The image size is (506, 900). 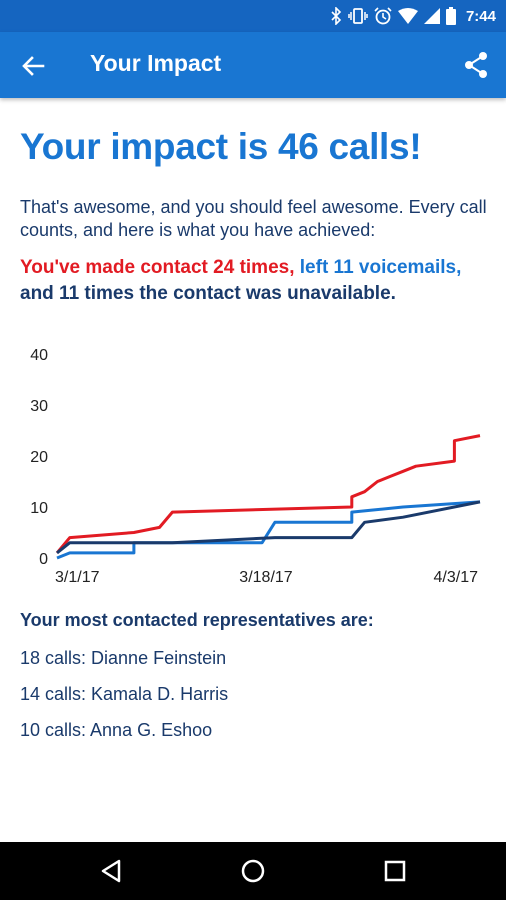 I want to click on status-time: 7:44, so click(x=480, y=16).